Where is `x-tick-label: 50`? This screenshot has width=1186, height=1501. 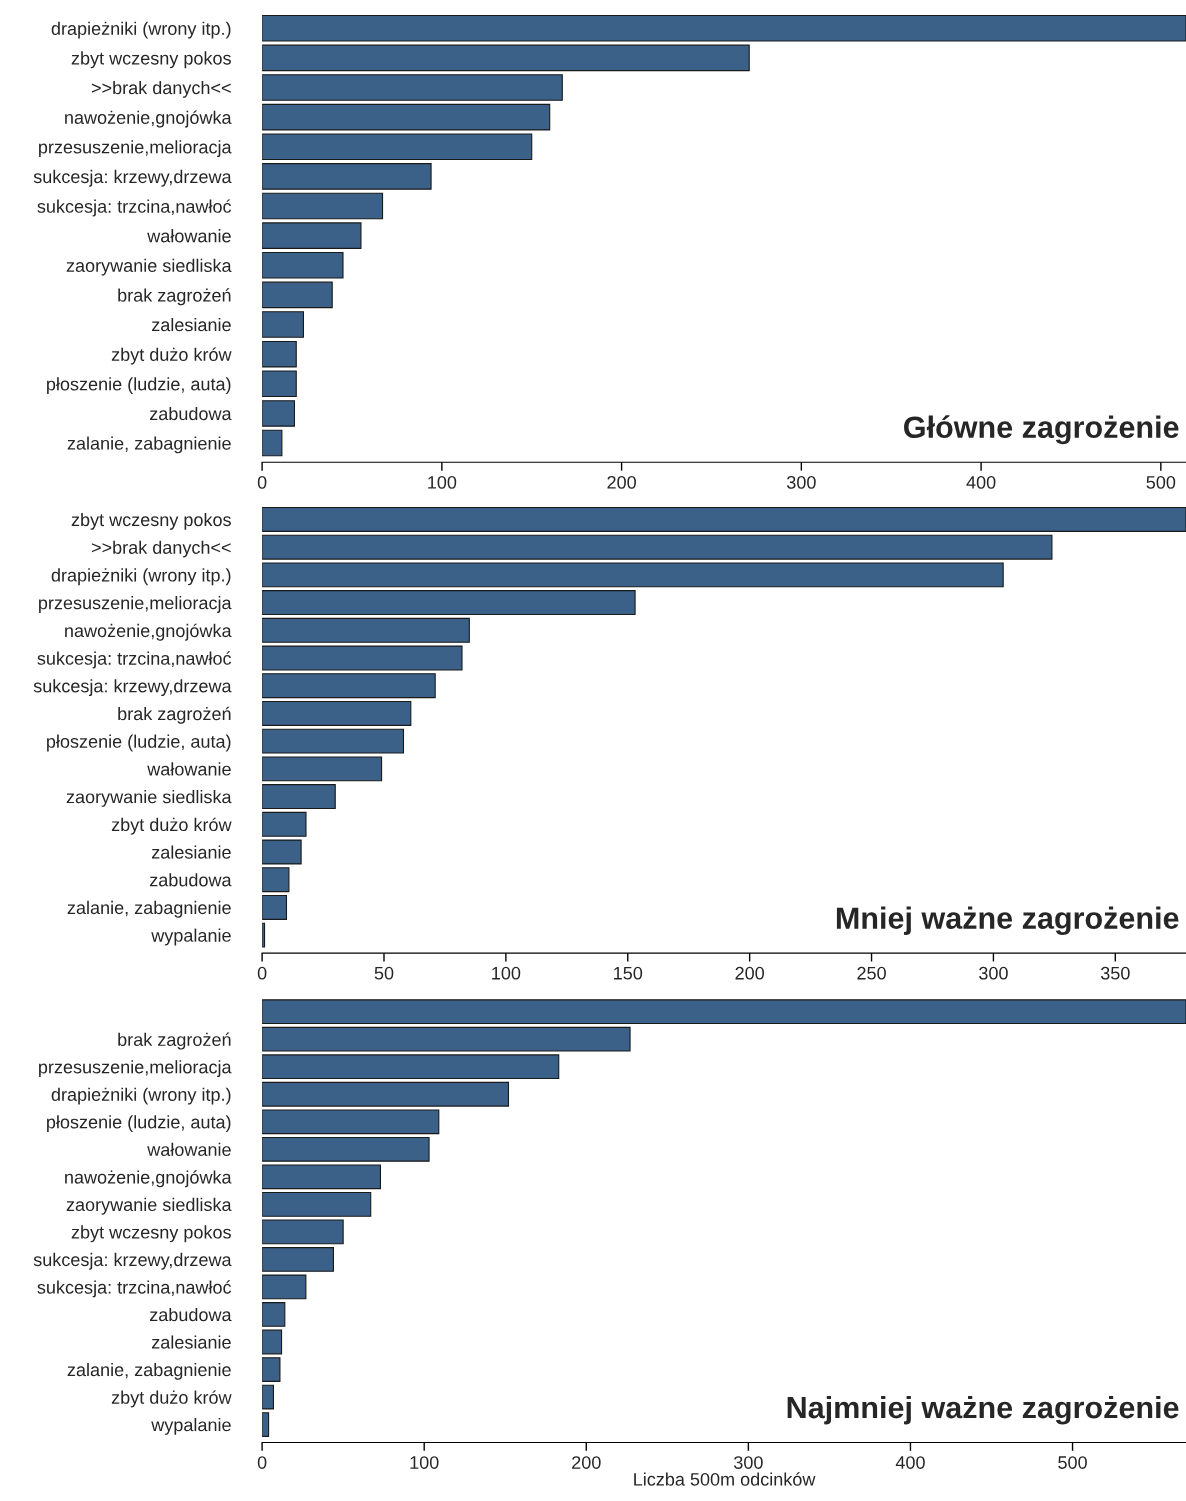 x-tick-label: 50 is located at coordinates (384, 973).